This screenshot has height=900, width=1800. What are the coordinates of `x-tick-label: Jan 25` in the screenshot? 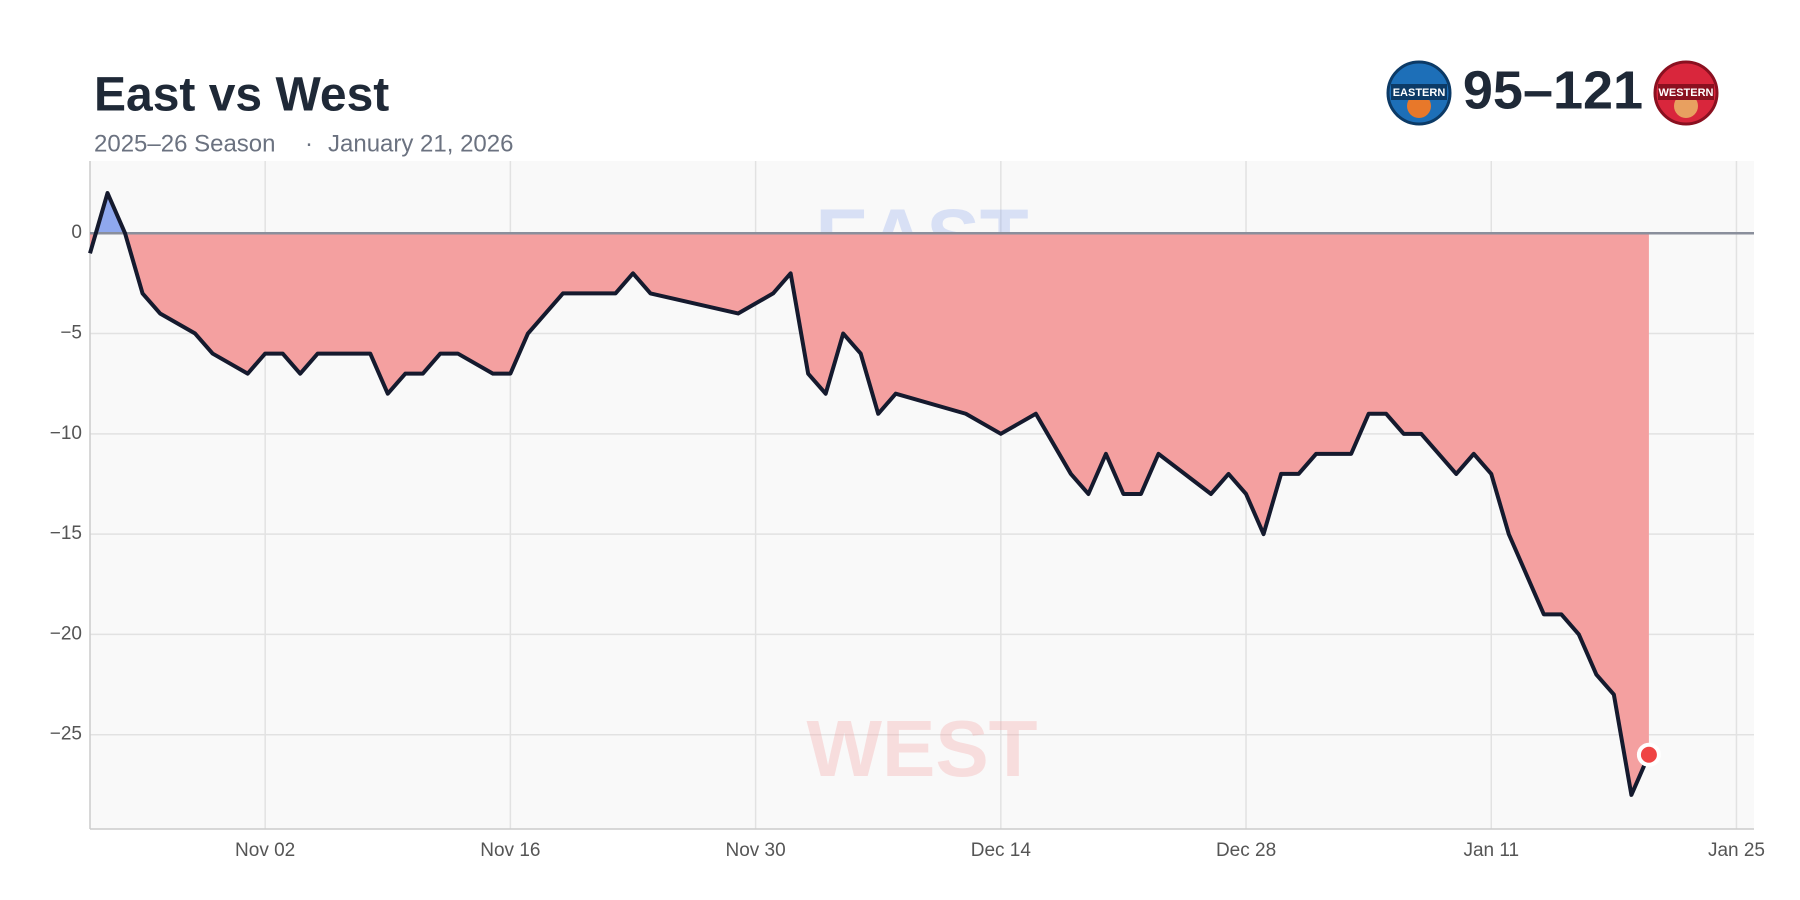 It's located at (1736, 850).